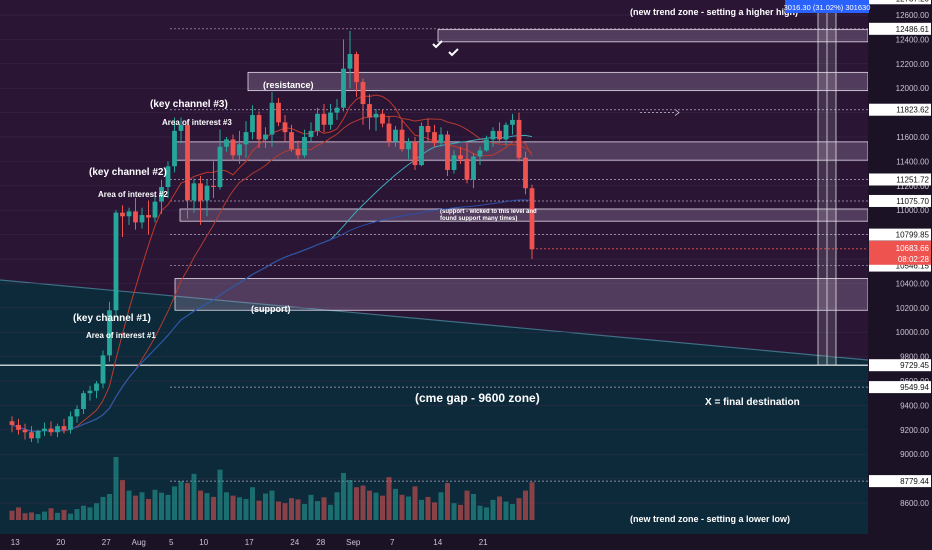  I want to click on time-tick-label: 13, so click(15, 542).